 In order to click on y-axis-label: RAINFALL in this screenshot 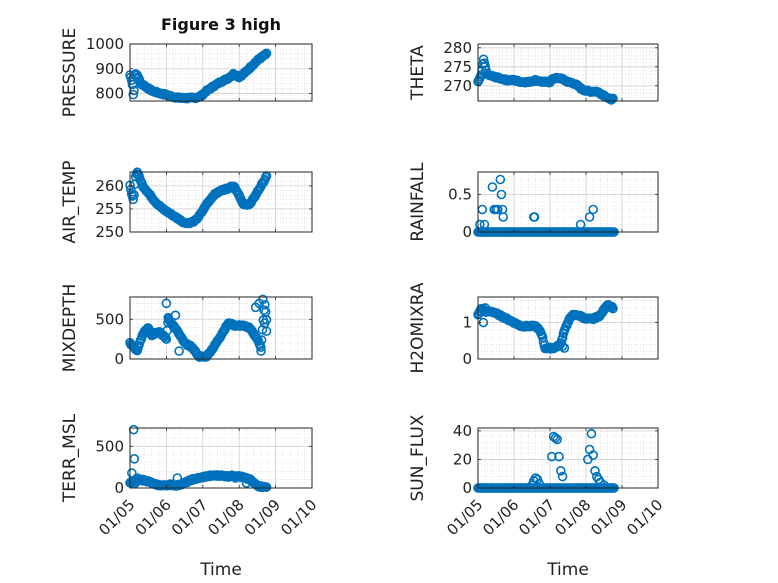, I will do `click(418, 202)`.